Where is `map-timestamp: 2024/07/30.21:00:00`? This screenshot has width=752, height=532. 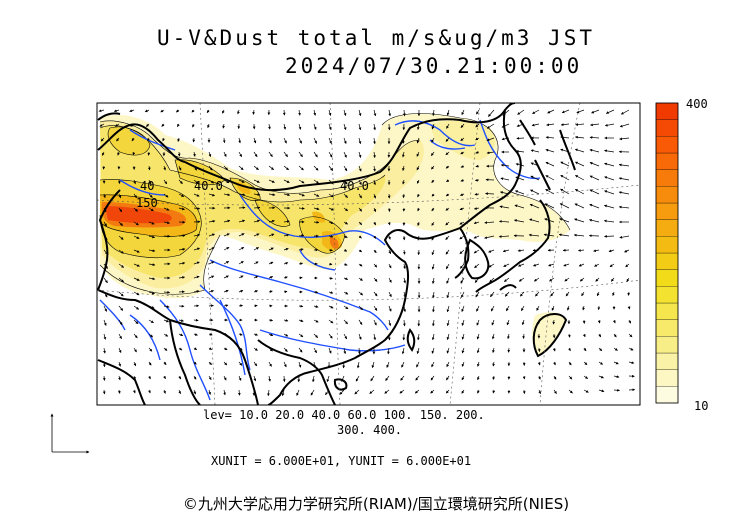 map-timestamp: 2024/07/30.21:00:00 is located at coordinates (434, 66).